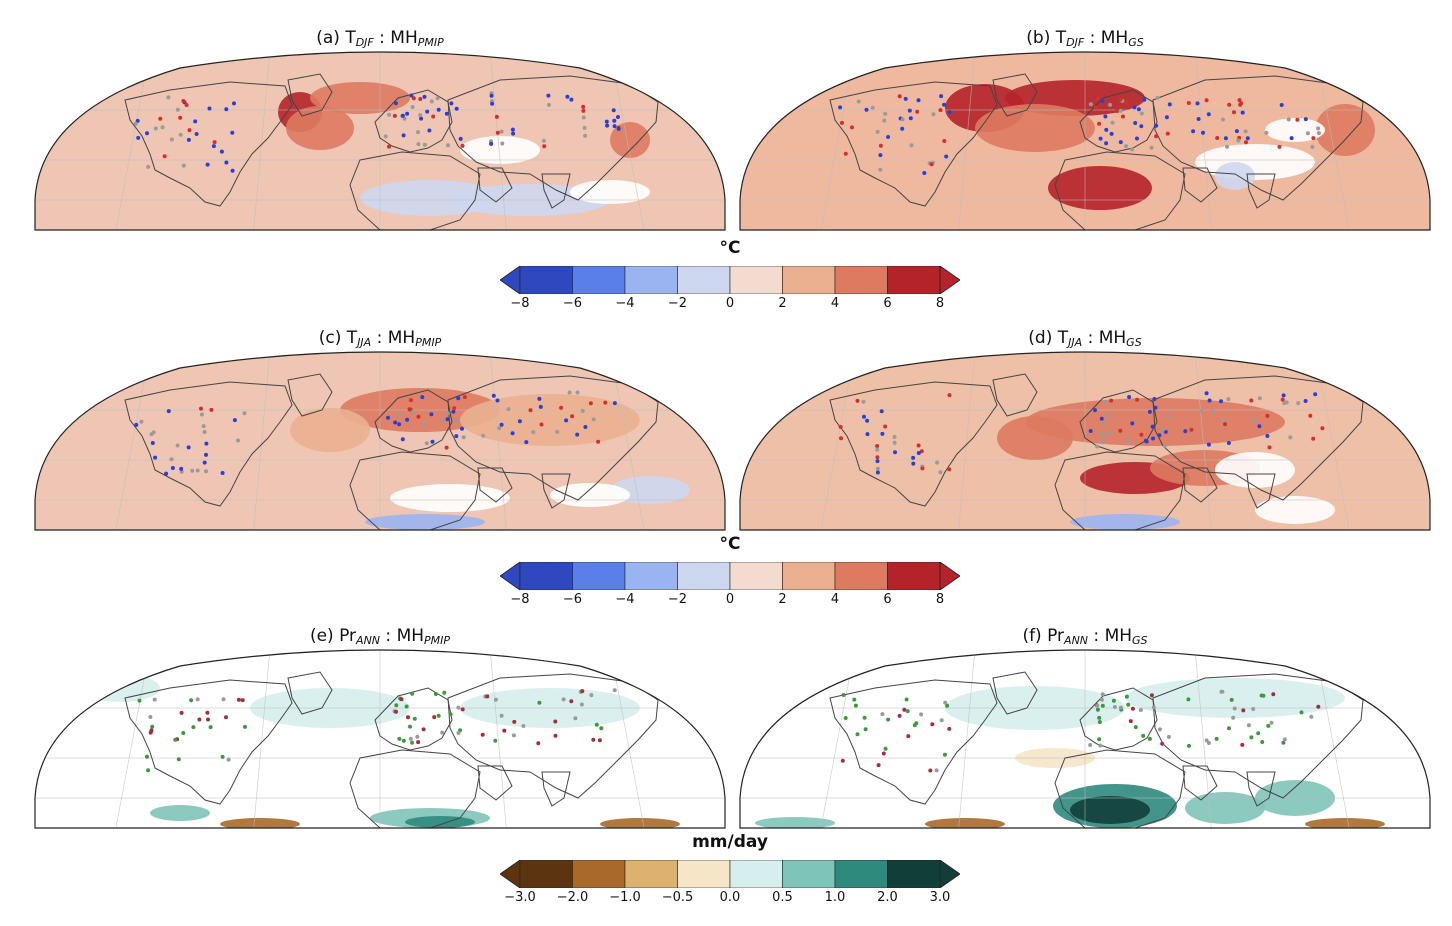  Describe the element at coordinates (572, 897) in the screenshot. I see `colorbar-tick-label: −2.0` at that location.